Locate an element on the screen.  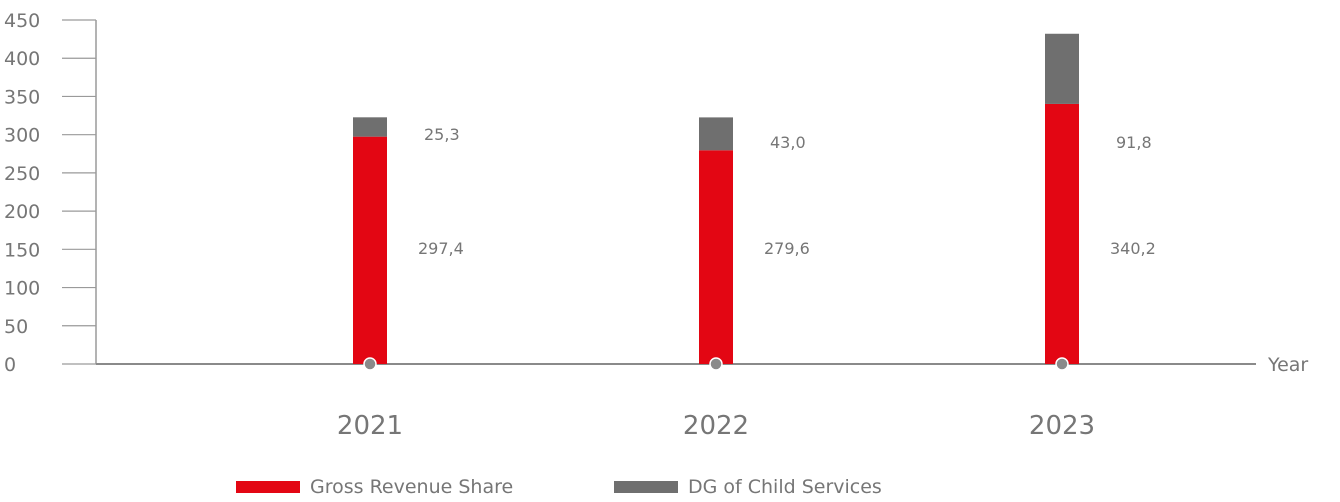
legend: Gross Revenue Share DG of Child Services is located at coordinates (670, 489).